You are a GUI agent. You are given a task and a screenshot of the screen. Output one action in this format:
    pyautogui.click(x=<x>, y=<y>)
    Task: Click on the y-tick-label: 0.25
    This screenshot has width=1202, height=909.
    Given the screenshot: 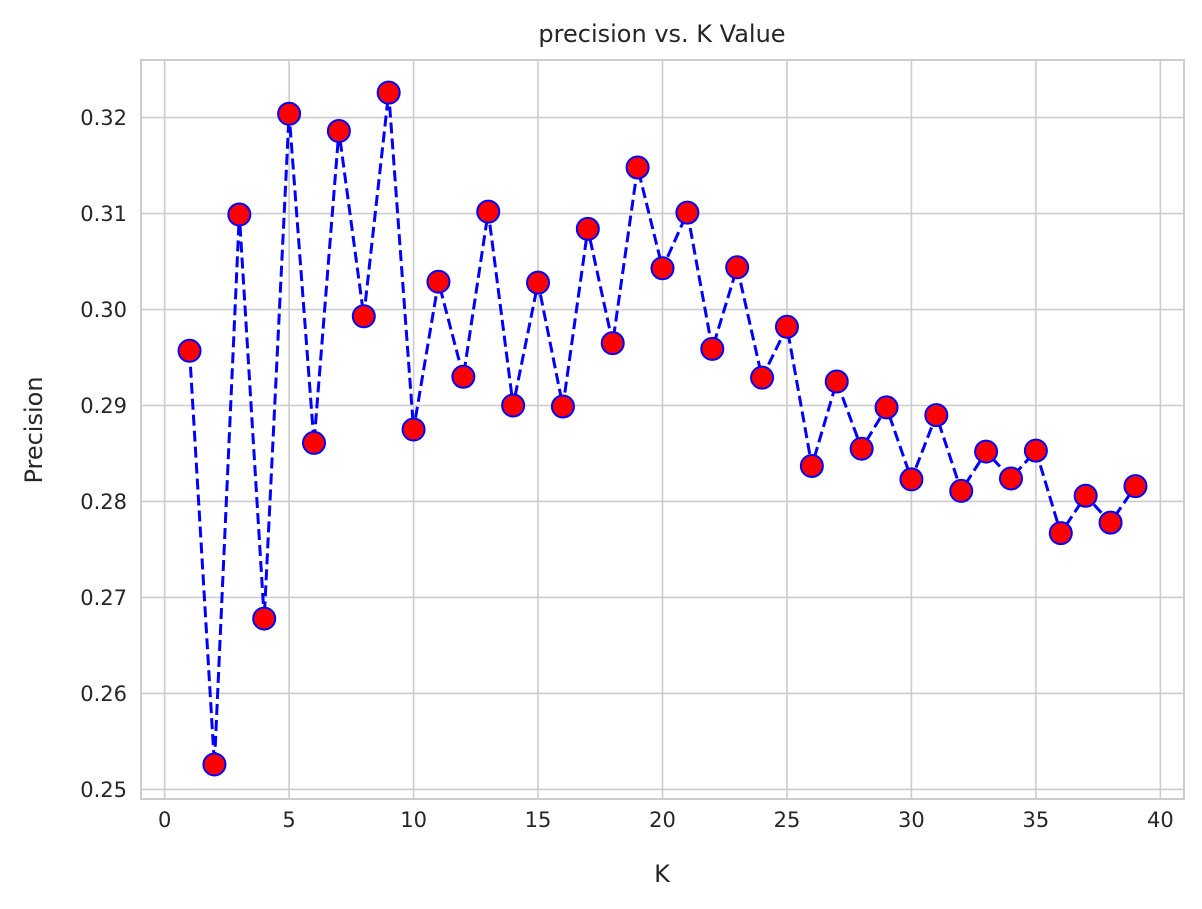 What is the action you would take?
    pyautogui.click(x=103, y=790)
    